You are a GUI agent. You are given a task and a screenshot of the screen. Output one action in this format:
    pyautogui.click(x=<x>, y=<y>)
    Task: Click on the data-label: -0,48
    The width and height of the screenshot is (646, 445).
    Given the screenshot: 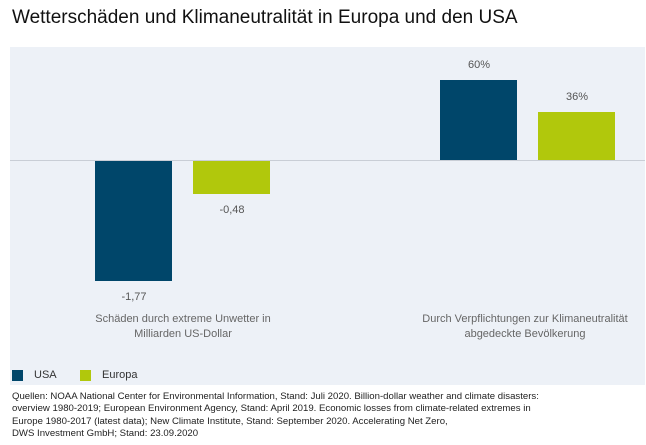 What is the action you would take?
    pyautogui.click(x=232, y=209)
    